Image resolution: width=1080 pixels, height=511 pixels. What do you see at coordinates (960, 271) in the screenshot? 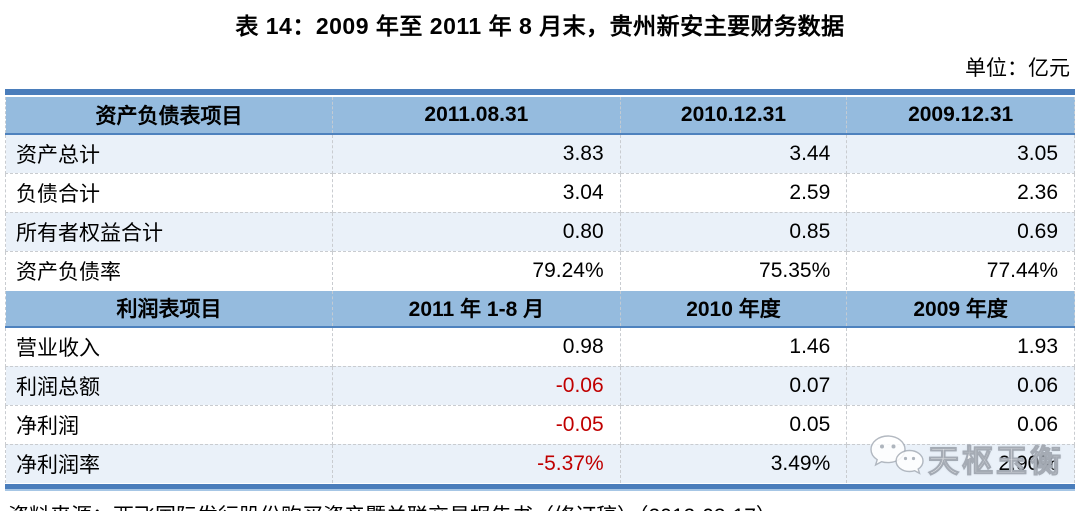
I see `cell-value: 77.44%` at bounding box center [960, 271].